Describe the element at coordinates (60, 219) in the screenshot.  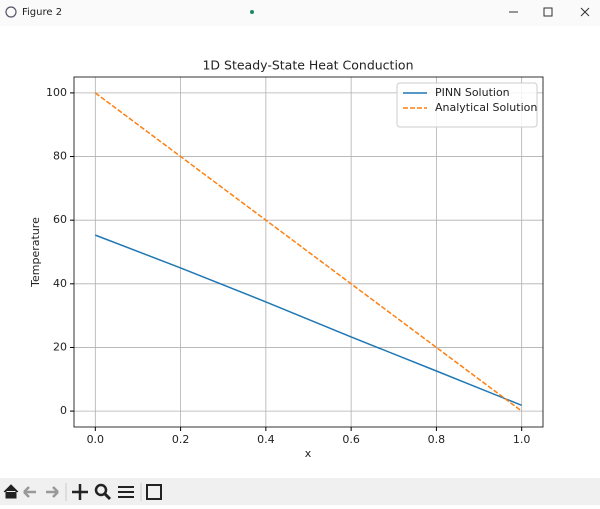
I see `y-tick-label: 60` at that location.